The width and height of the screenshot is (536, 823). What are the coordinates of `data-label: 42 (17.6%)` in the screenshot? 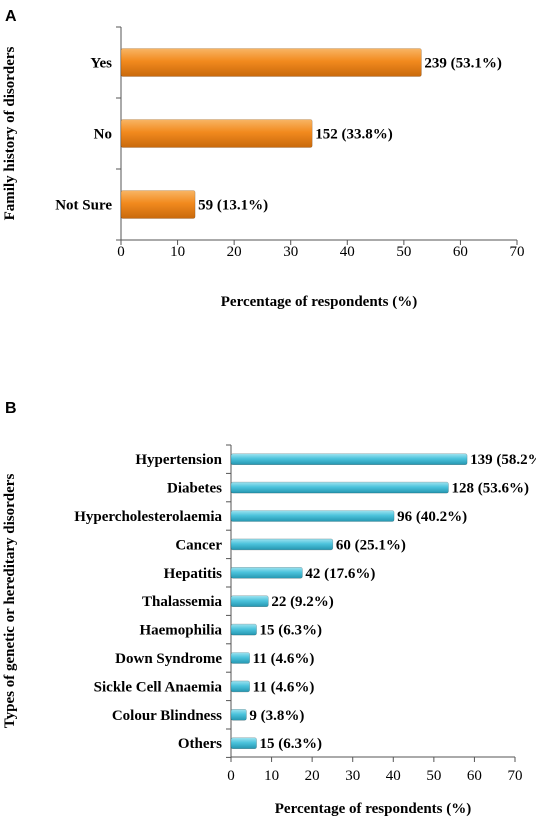 It's located at (340, 574).